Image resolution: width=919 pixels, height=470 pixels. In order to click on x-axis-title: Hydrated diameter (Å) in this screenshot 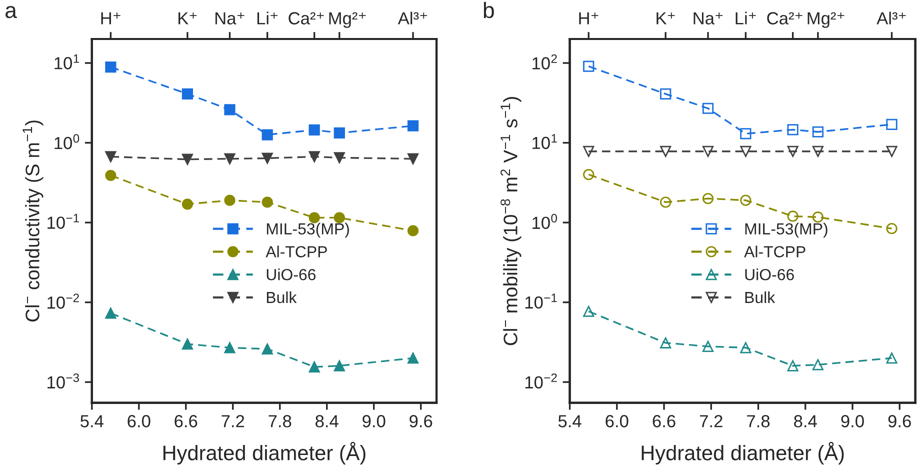, I will do `click(264, 453)`.